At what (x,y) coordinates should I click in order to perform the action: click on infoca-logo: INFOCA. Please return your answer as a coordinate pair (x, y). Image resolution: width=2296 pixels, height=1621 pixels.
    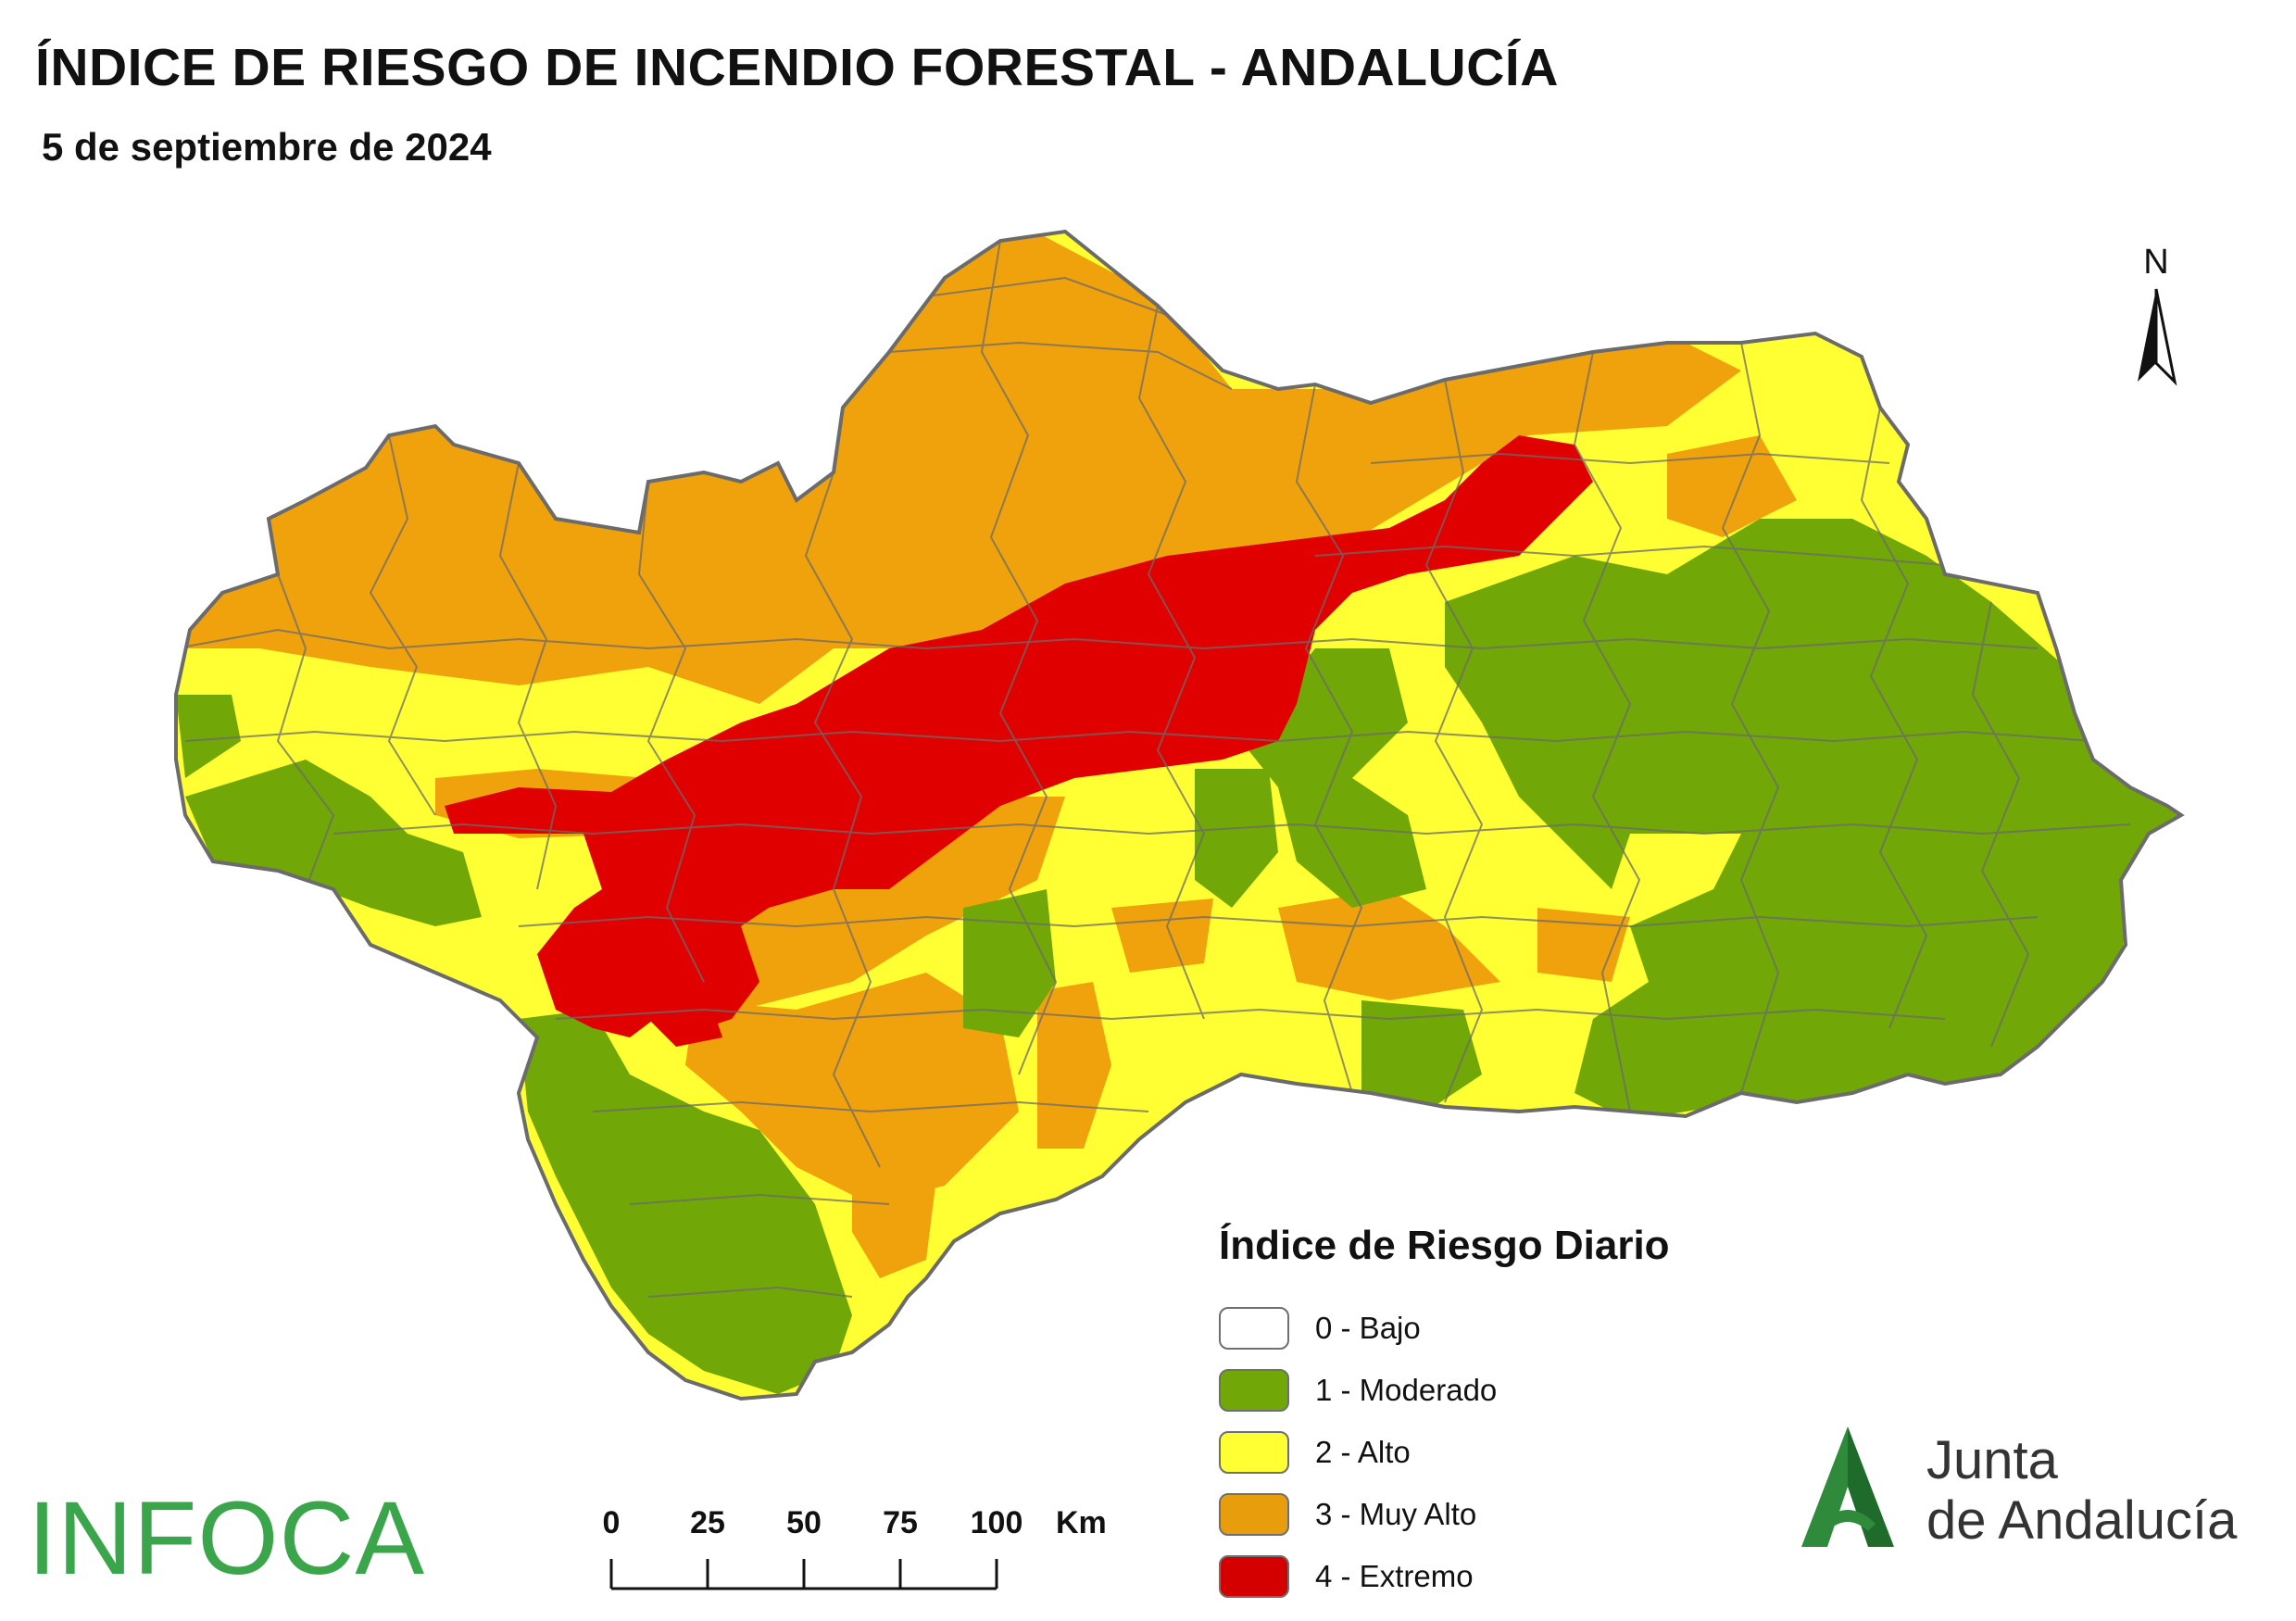
    Looking at the image, I should click on (227, 1538).